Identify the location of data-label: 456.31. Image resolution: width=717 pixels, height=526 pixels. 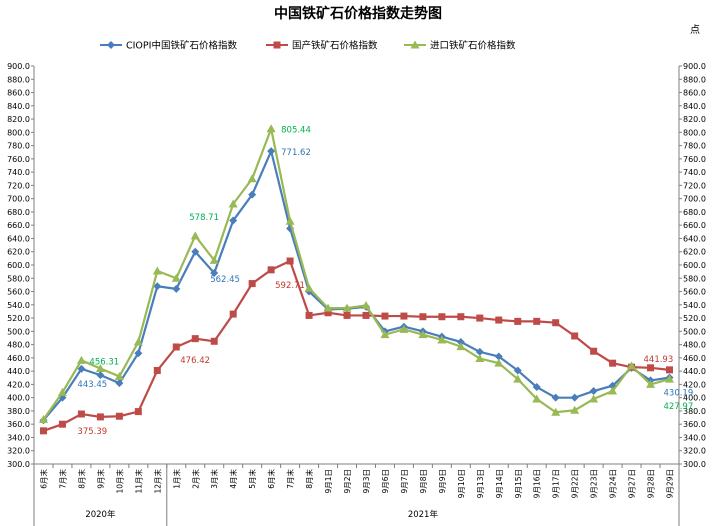
(104, 362).